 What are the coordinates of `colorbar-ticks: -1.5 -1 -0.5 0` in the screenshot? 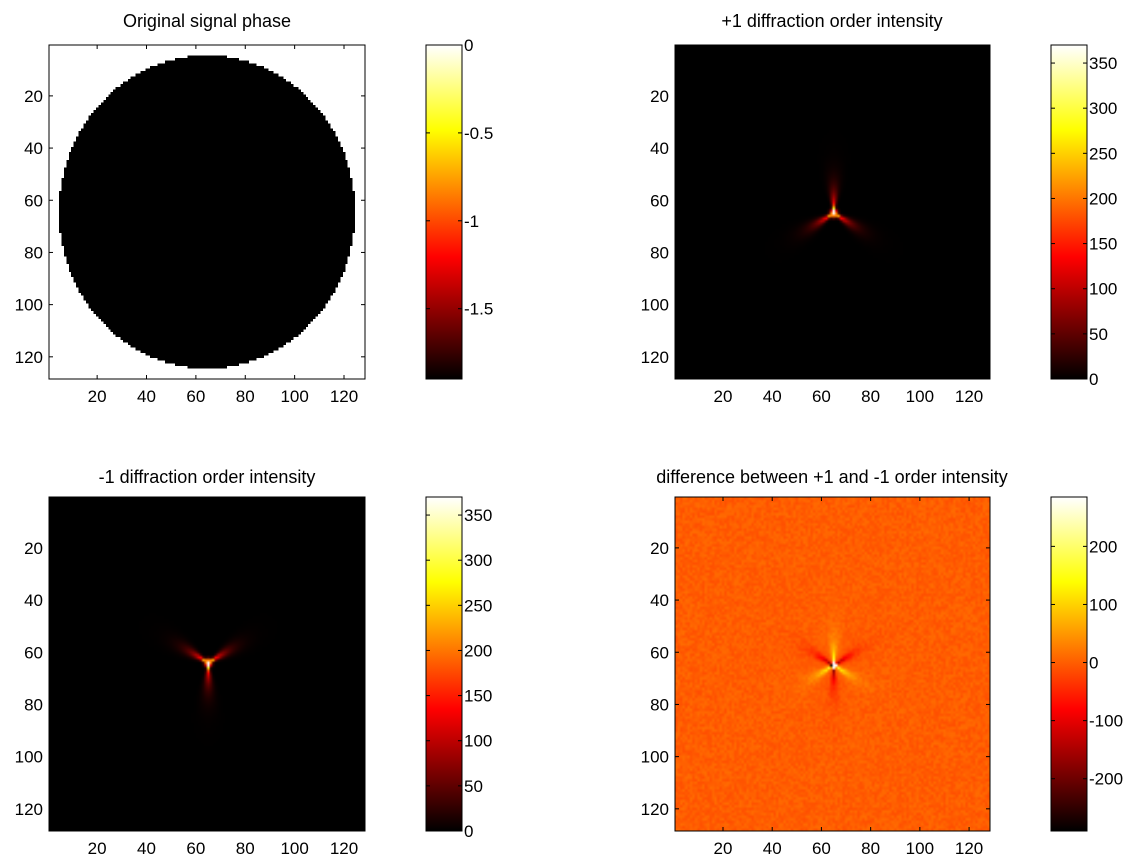 It's located at (459, 177).